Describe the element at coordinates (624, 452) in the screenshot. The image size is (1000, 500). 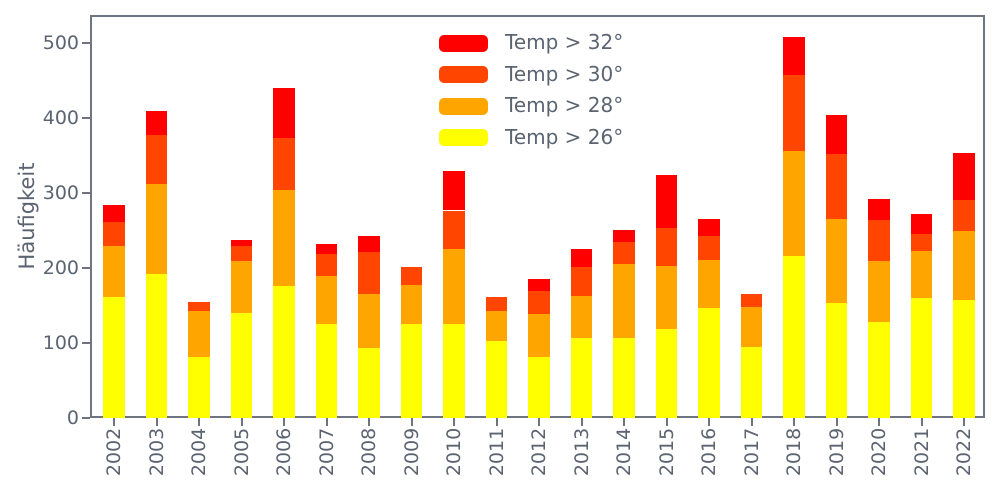
I see `x-tick-label: 2014` at that location.